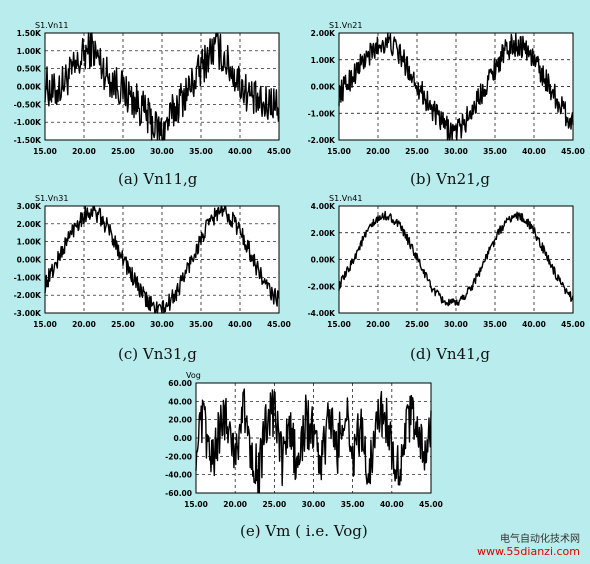  Describe the element at coordinates (30, 206) in the screenshot. I see `y-tick-label: 3.00K` at that location.